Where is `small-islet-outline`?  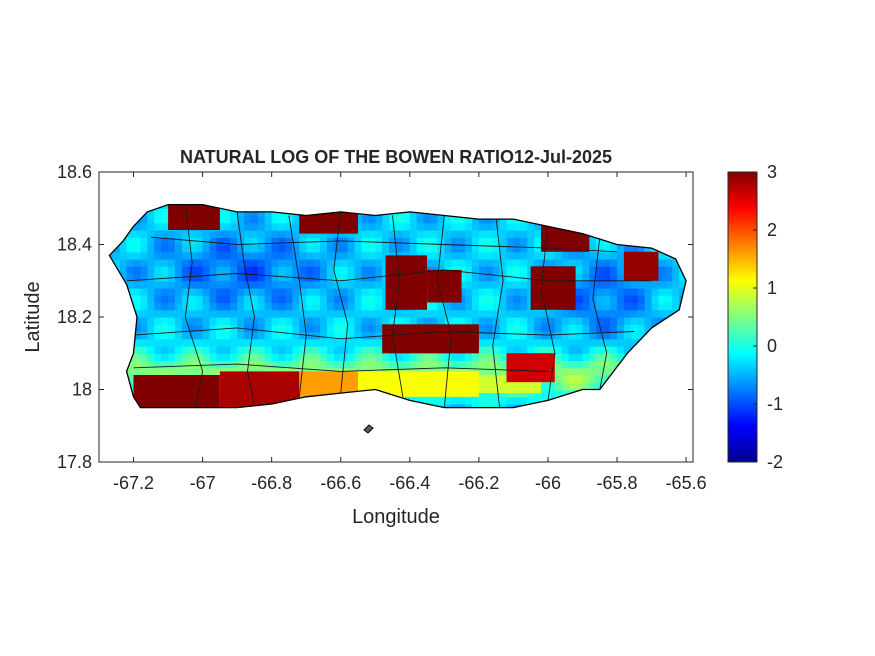 small-islet-outline is located at coordinates (368, 429).